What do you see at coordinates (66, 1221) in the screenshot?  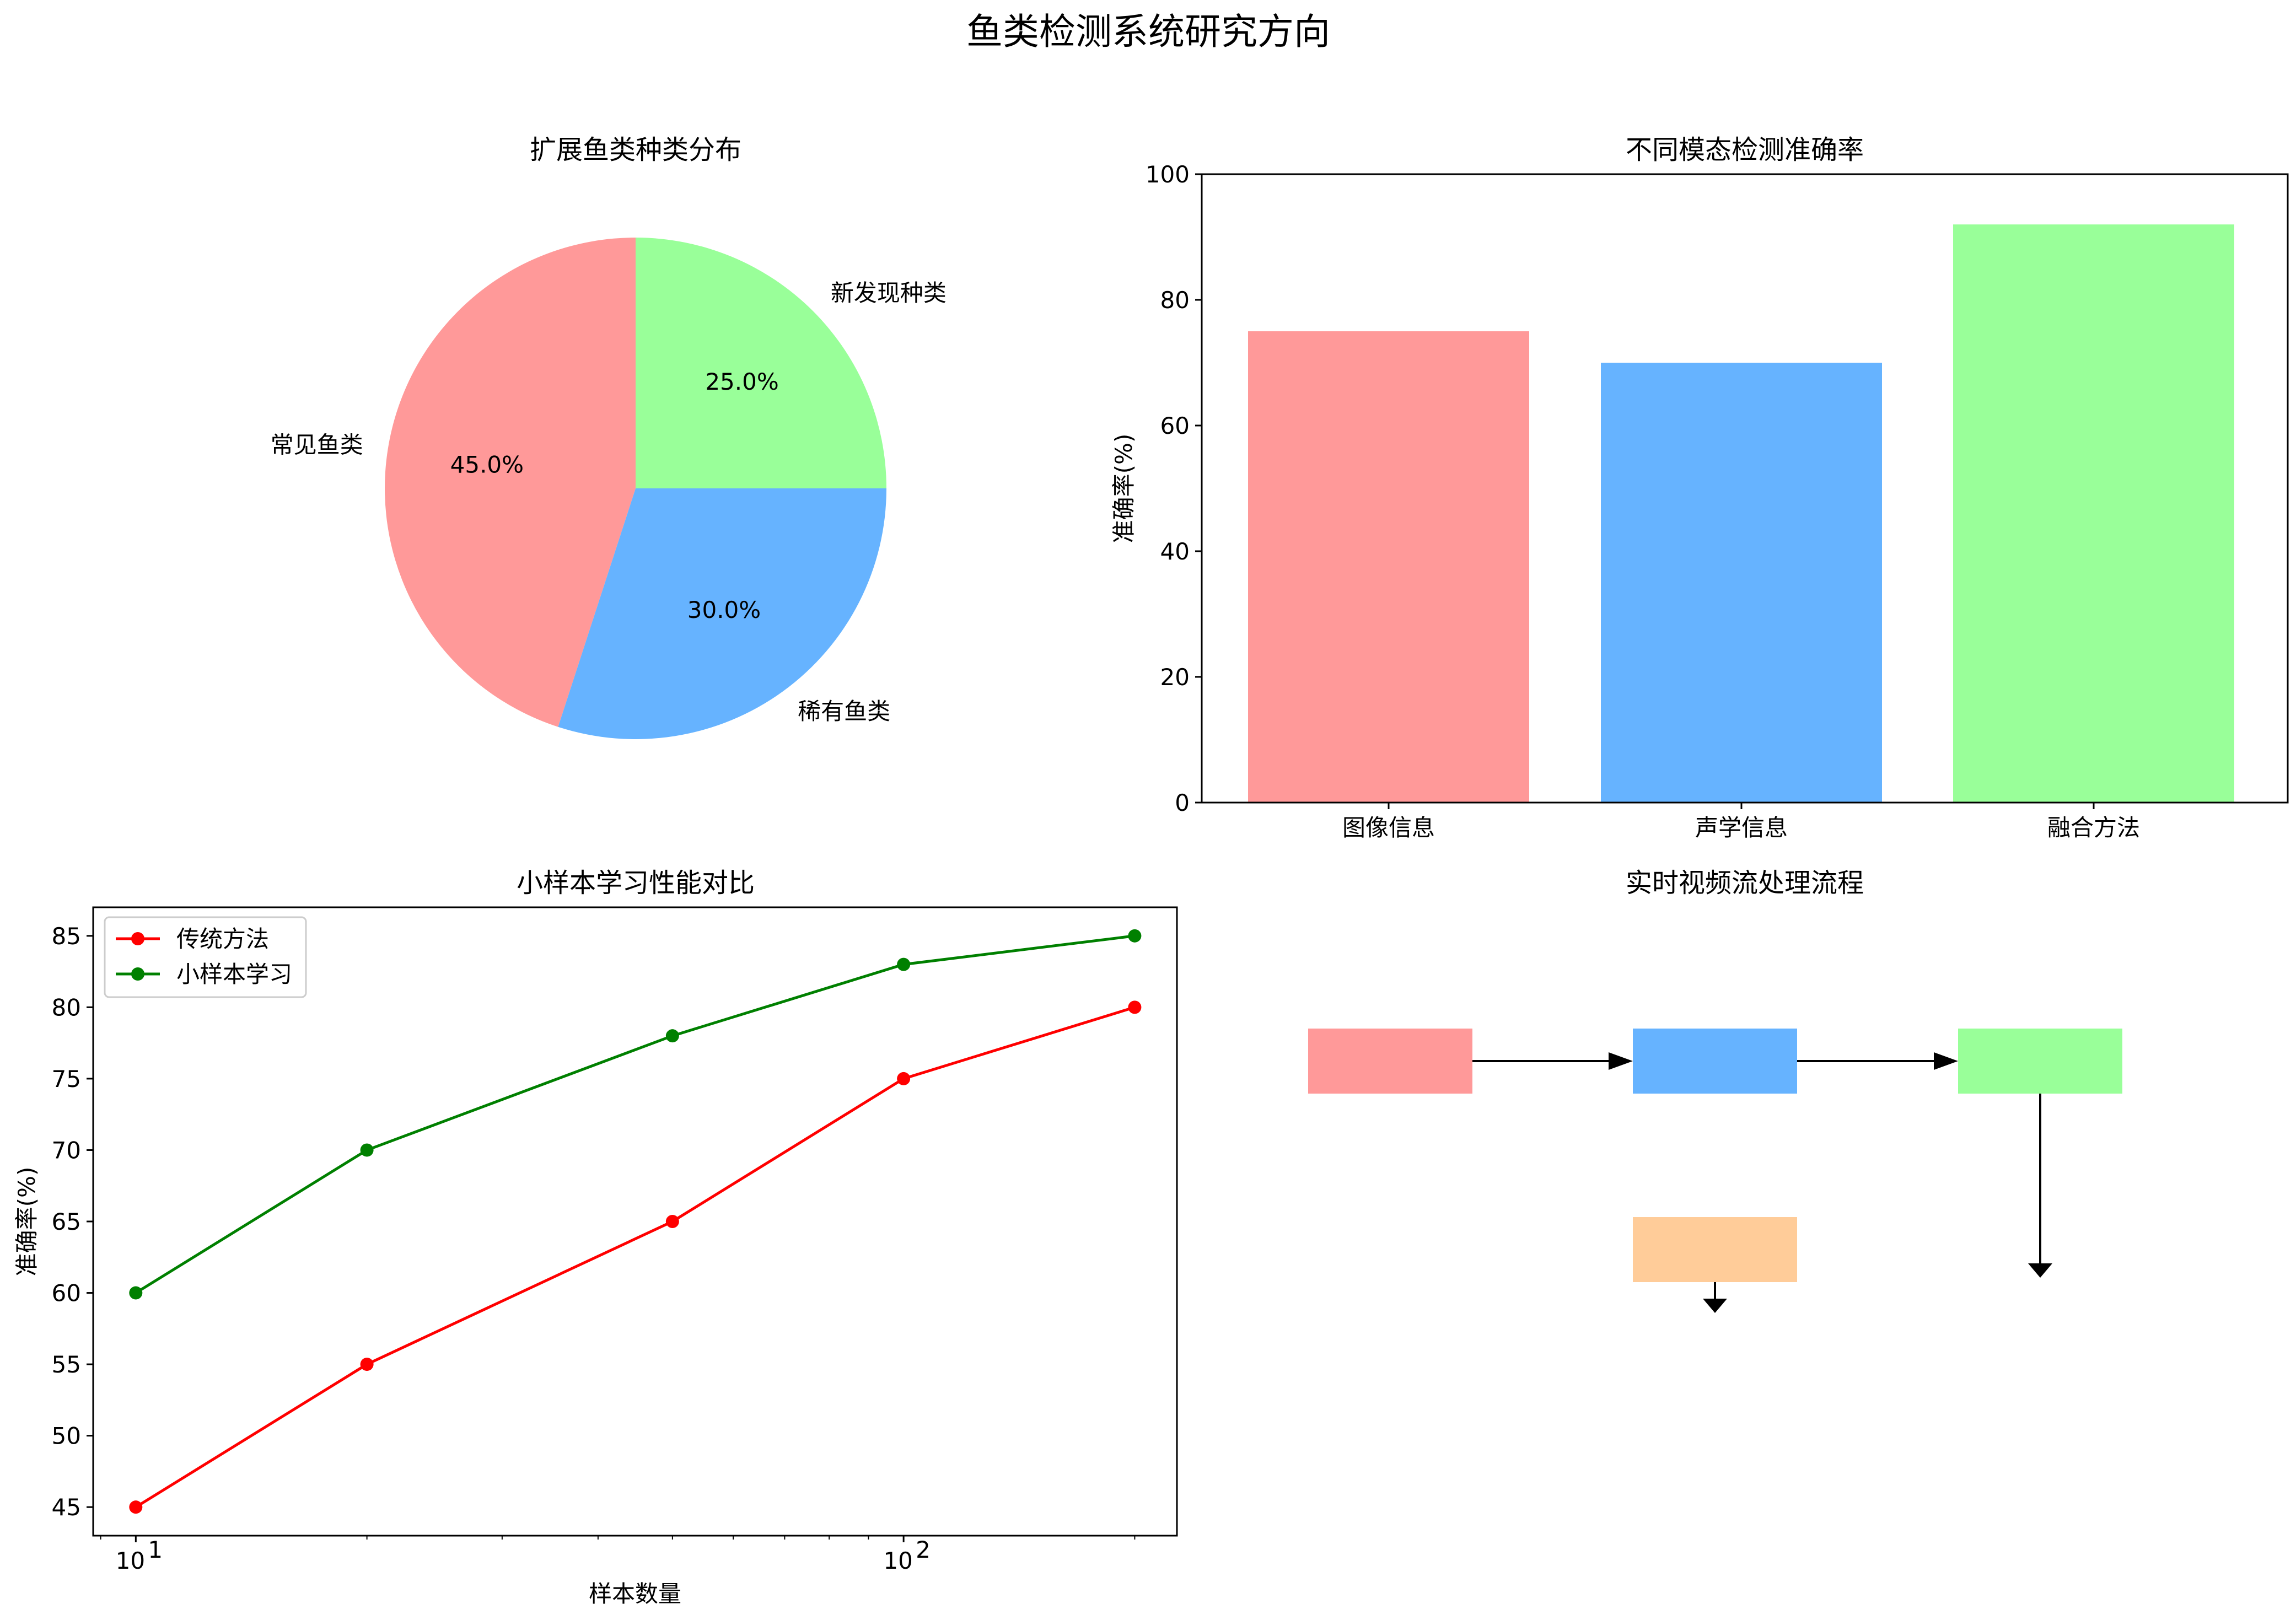 I see `line-y-tick-label-4: 65` at bounding box center [66, 1221].